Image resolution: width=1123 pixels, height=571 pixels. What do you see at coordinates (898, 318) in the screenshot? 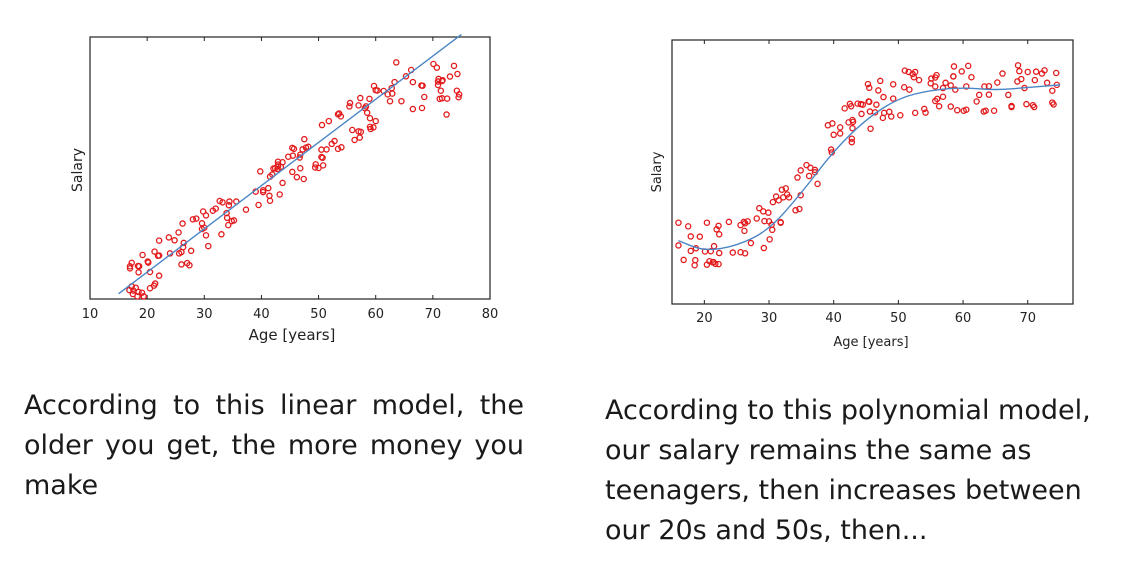
I see `polynomial-x-tick-label: 50` at bounding box center [898, 318].